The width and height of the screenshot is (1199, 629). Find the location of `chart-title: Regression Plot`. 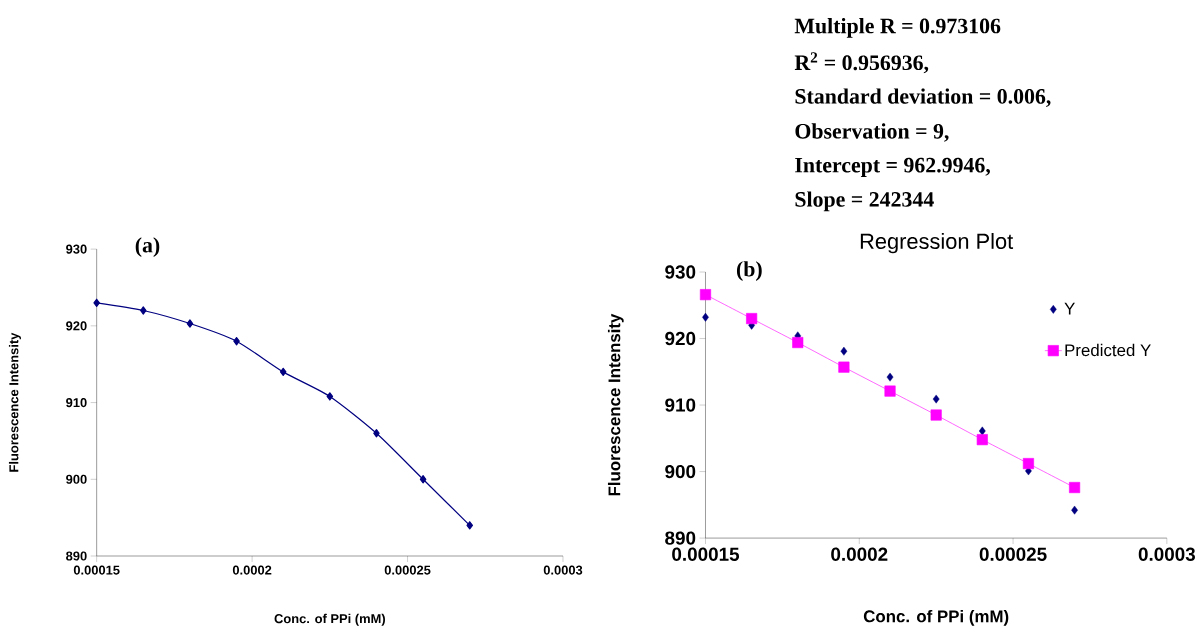

chart-title: Regression Plot is located at coordinates (937, 243).